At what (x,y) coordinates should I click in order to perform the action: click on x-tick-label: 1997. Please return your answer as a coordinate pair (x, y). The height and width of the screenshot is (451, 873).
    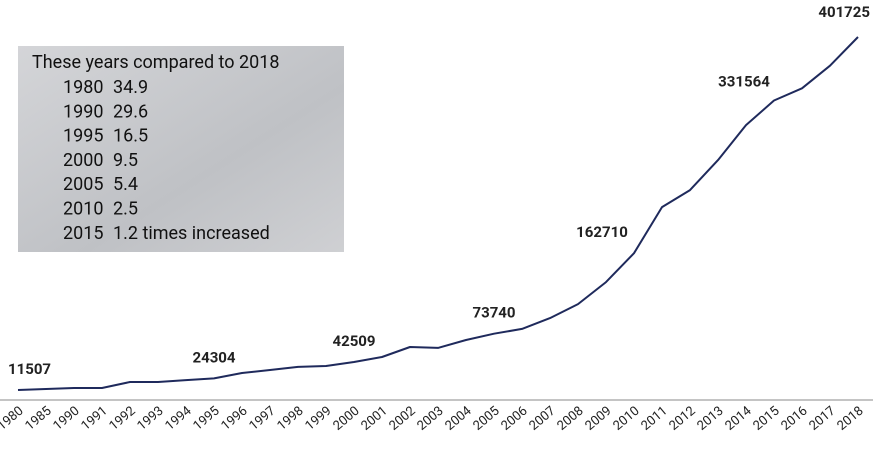
    Looking at the image, I should click on (263, 419).